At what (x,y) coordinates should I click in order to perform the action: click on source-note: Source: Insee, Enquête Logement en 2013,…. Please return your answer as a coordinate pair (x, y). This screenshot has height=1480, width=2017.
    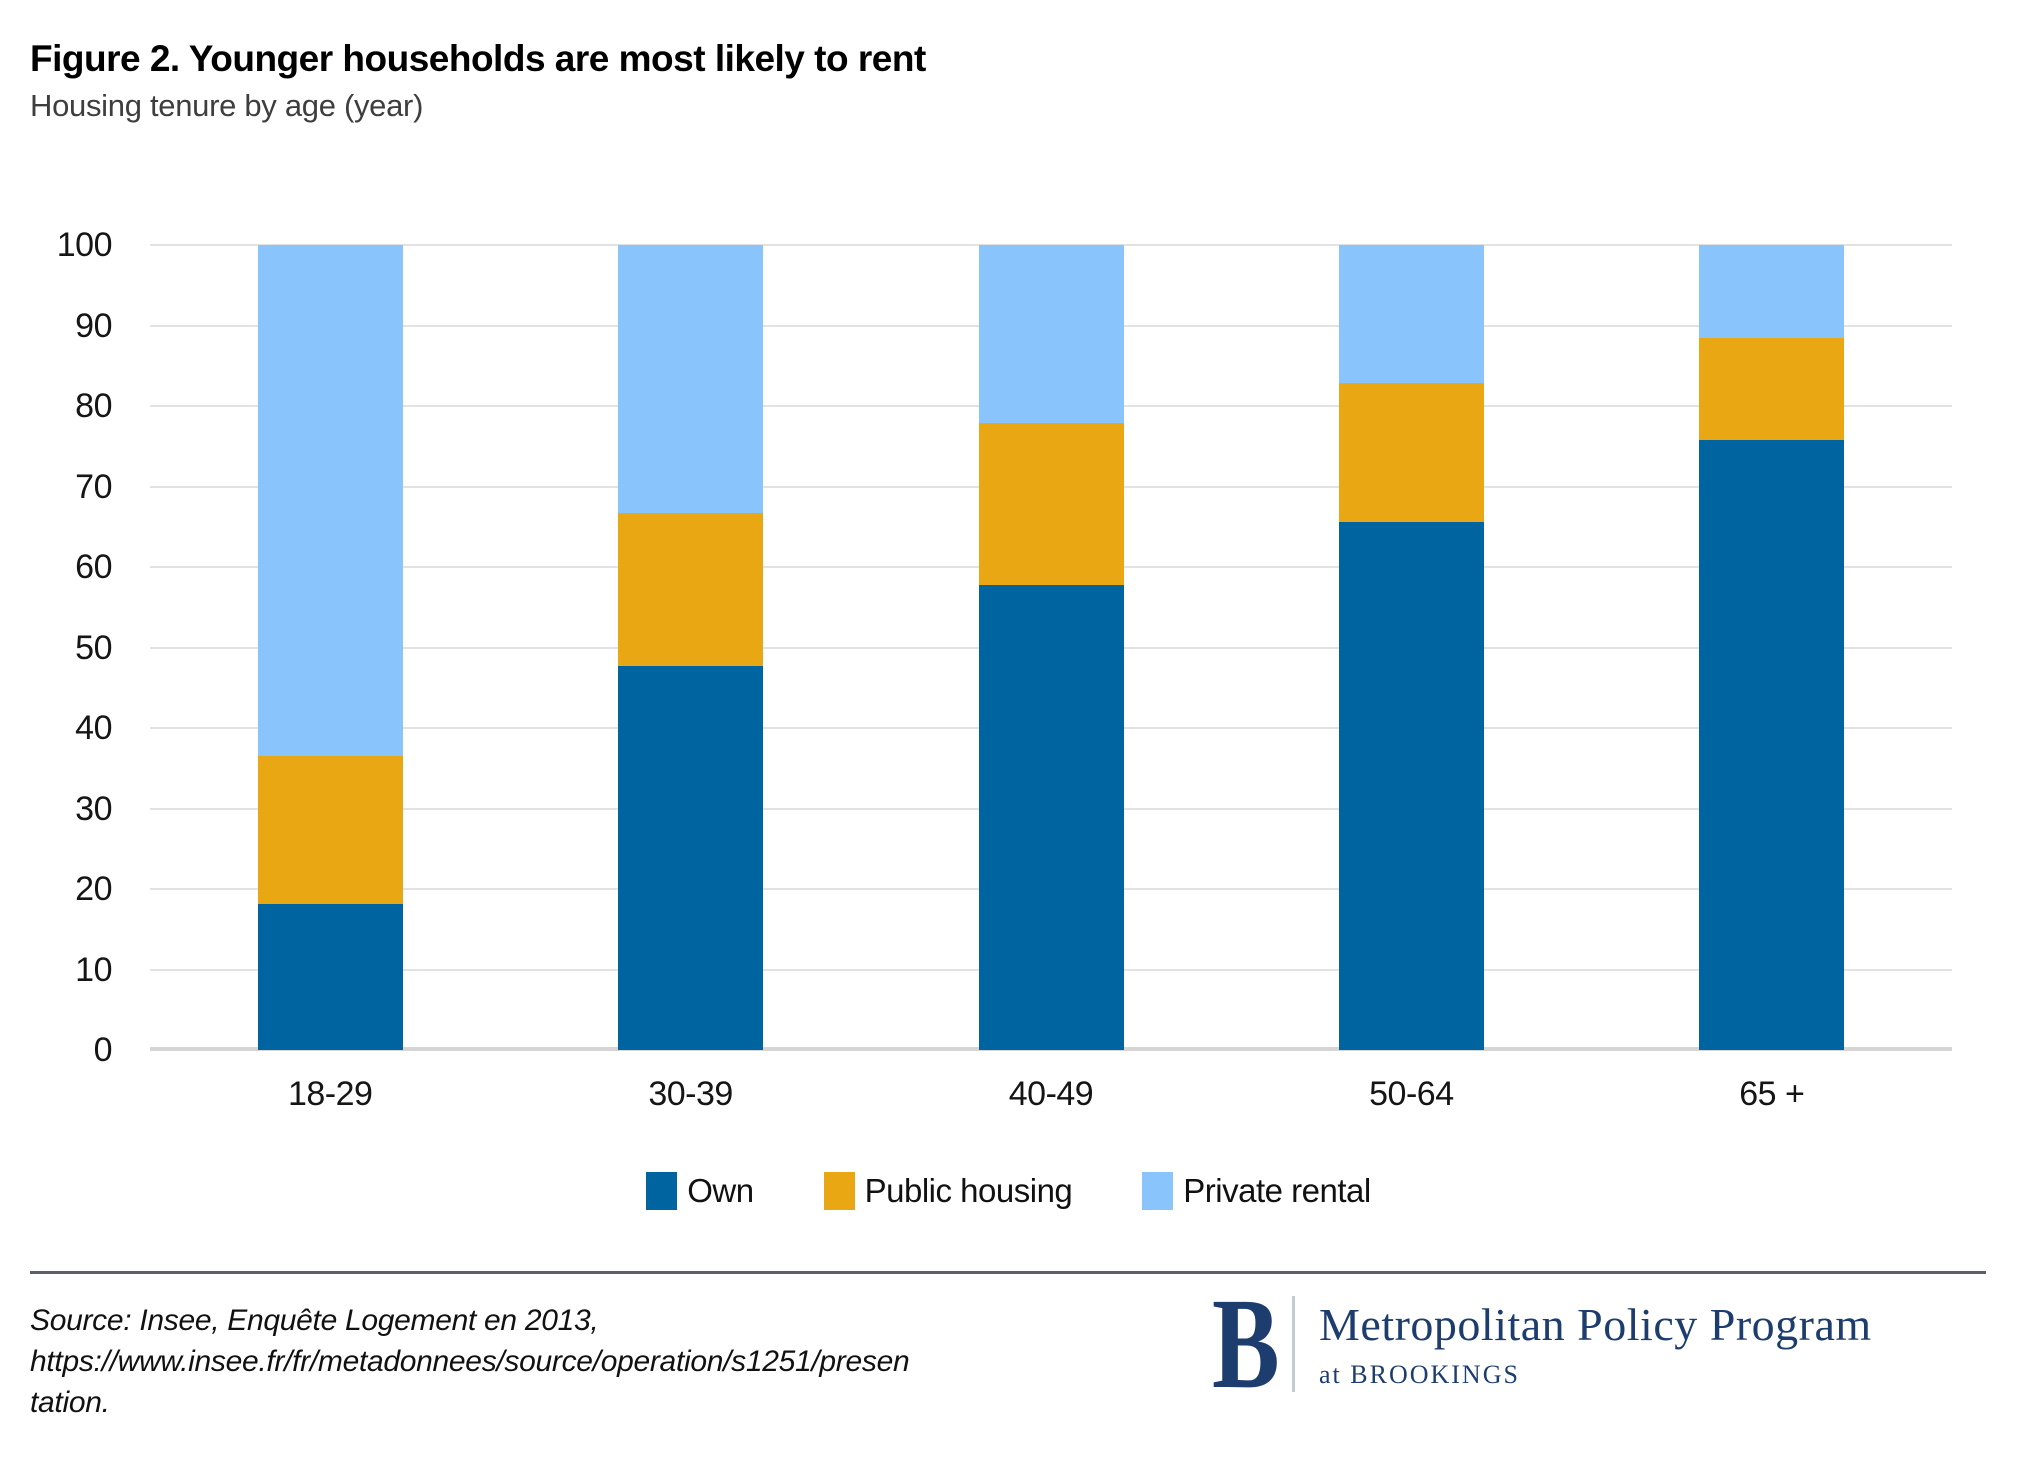
    Looking at the image, I should click on (490, 1361).